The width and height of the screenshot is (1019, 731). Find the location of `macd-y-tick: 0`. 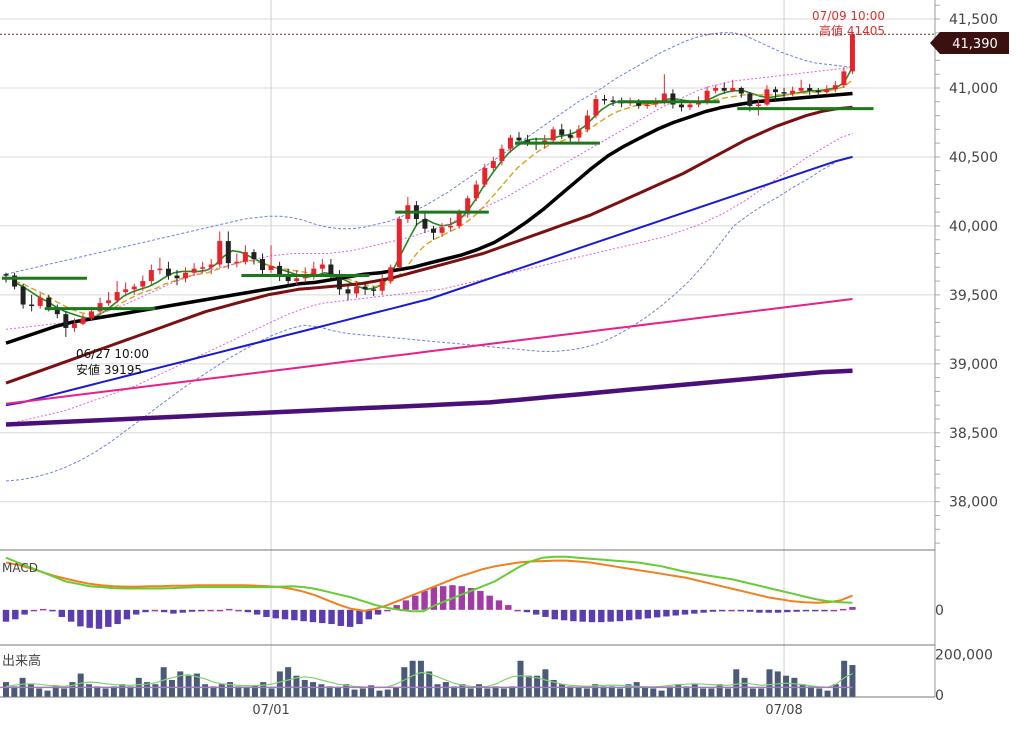

macd-y-tick: 0 is located at coordinates (939, 611).